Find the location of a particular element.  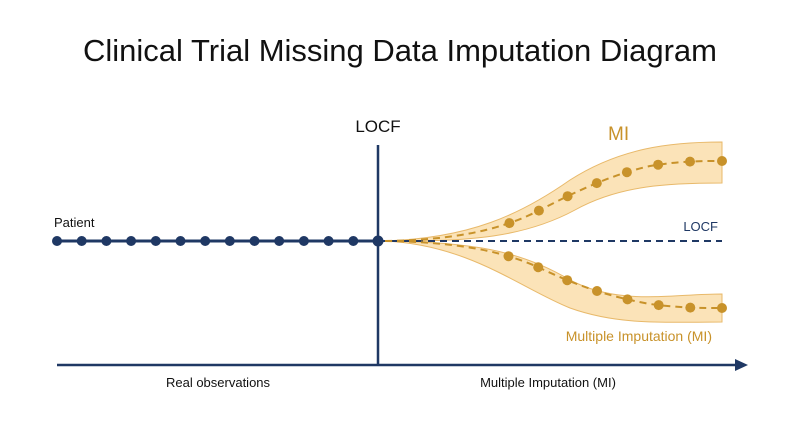

mi-bottom-label: Multiple Imputation (MI) is located at coordinates (639, 336).